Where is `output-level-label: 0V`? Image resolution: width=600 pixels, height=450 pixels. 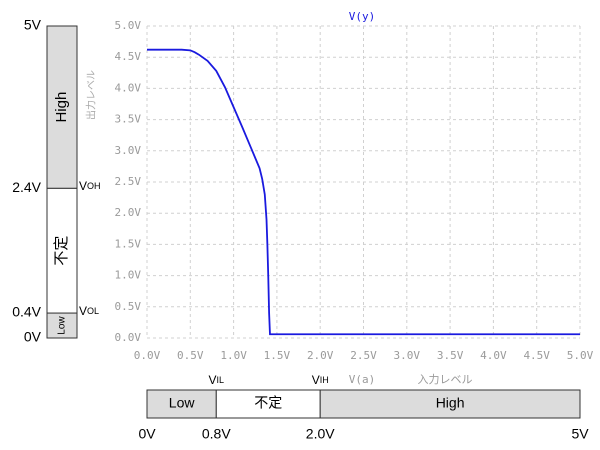 output-level-label: 0V is located at coordinates (33, 337).